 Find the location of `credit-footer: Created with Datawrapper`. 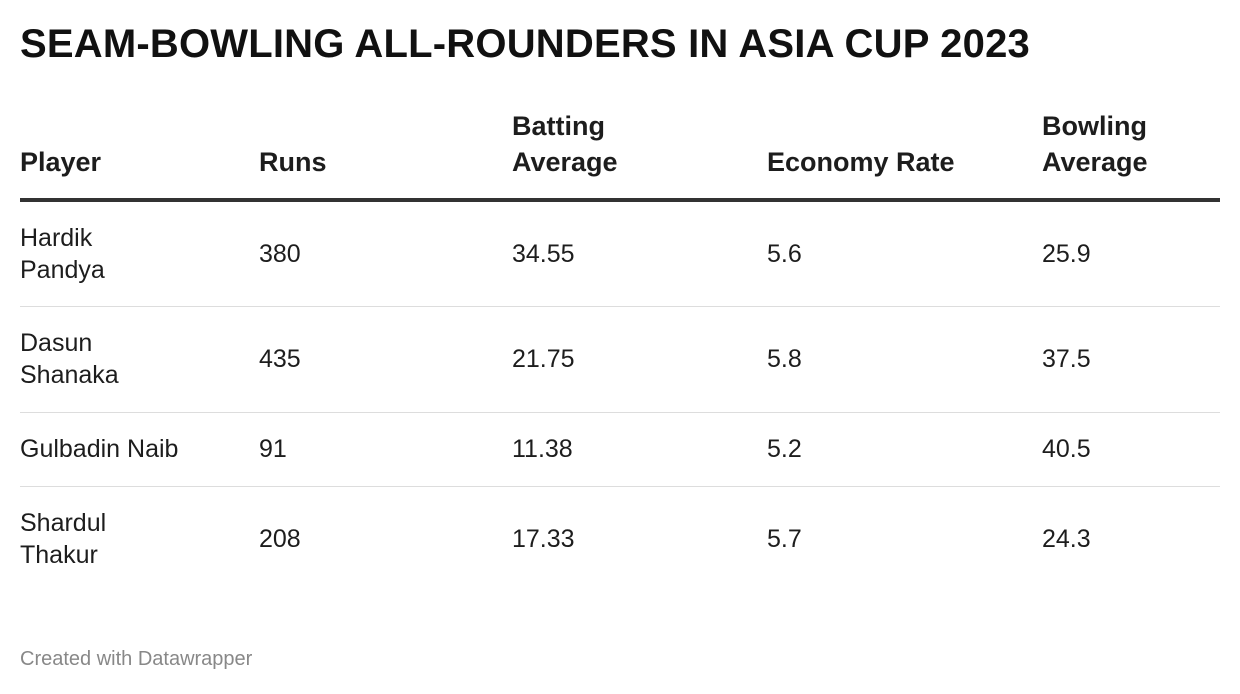

credit-footer: Created with Datawrapper is located at coordinates (136, 659).